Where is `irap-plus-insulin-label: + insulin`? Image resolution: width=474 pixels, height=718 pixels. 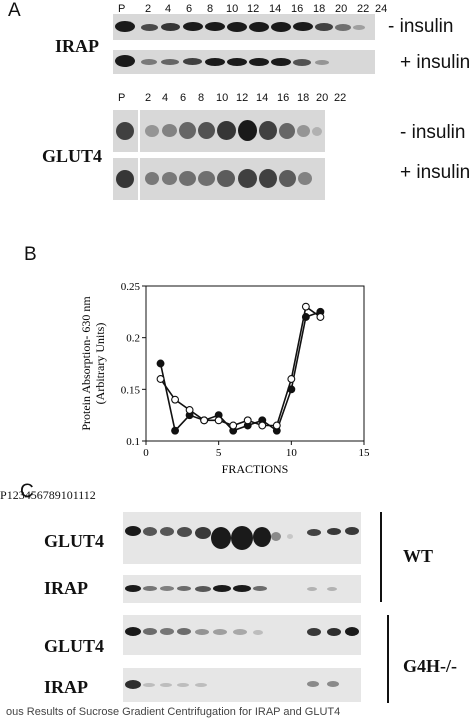
irap-plus-insulin-label: + insulin is located at coordinates (435, 62).